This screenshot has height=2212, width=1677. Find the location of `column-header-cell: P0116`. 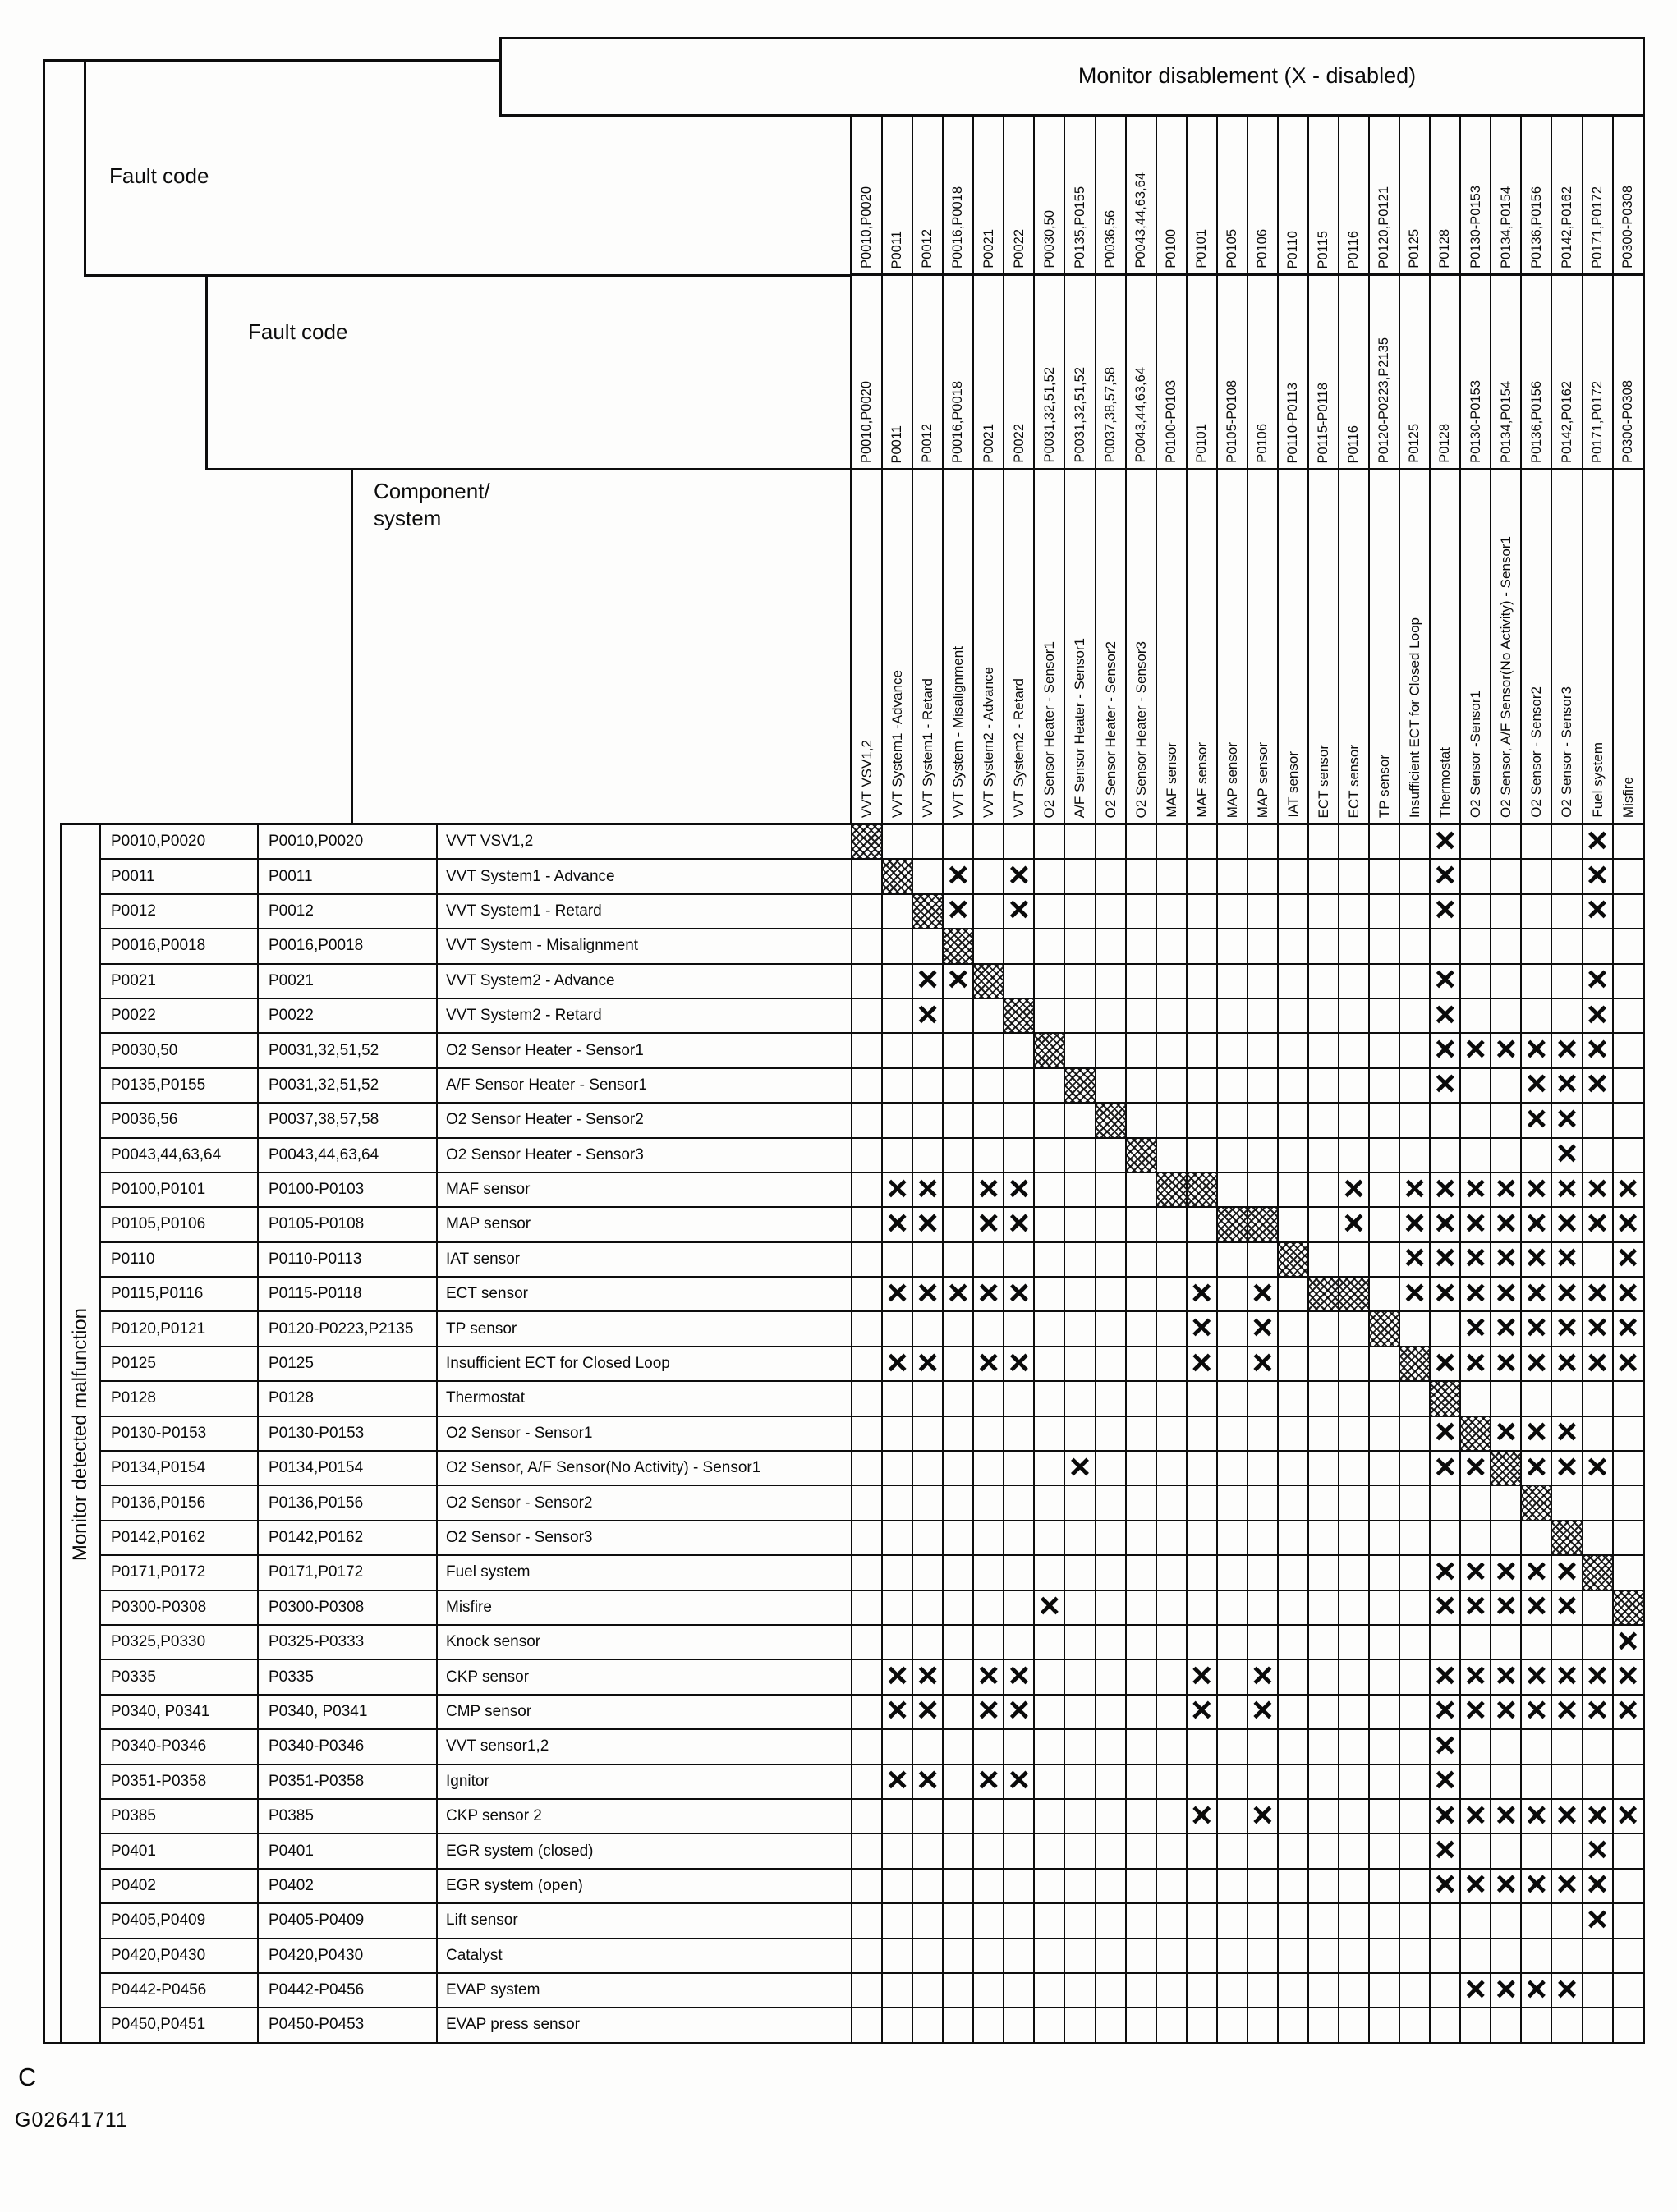

column-header-cell: P0116 is located at coordinates (1355, 195).